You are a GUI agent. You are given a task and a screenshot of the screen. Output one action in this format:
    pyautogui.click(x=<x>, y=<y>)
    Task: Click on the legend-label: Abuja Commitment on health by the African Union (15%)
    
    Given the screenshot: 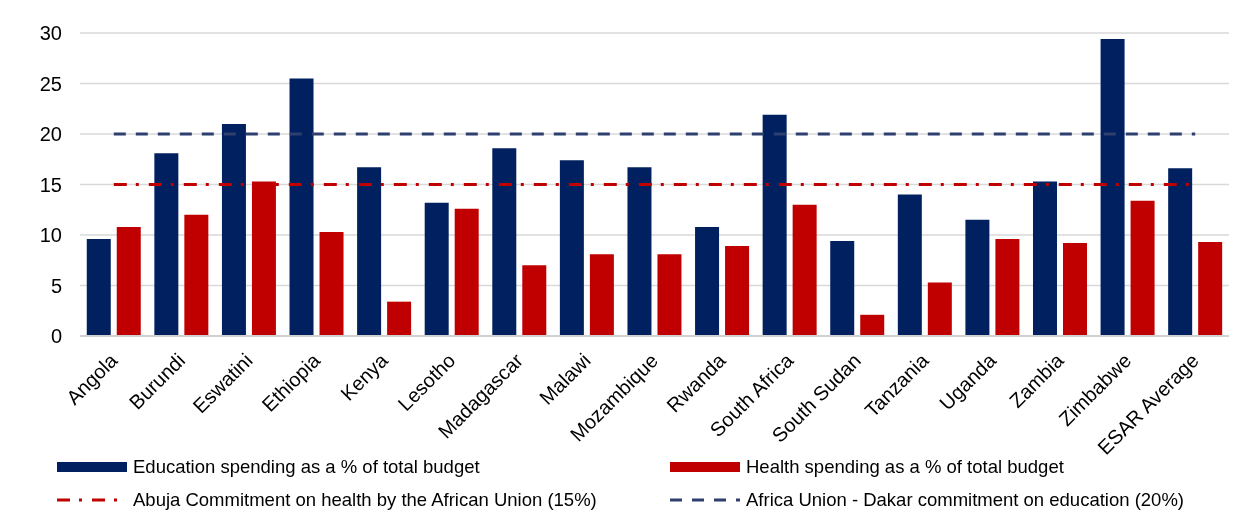 What is the action you would take?
    pyautogui.click(x=365, y=499)
    